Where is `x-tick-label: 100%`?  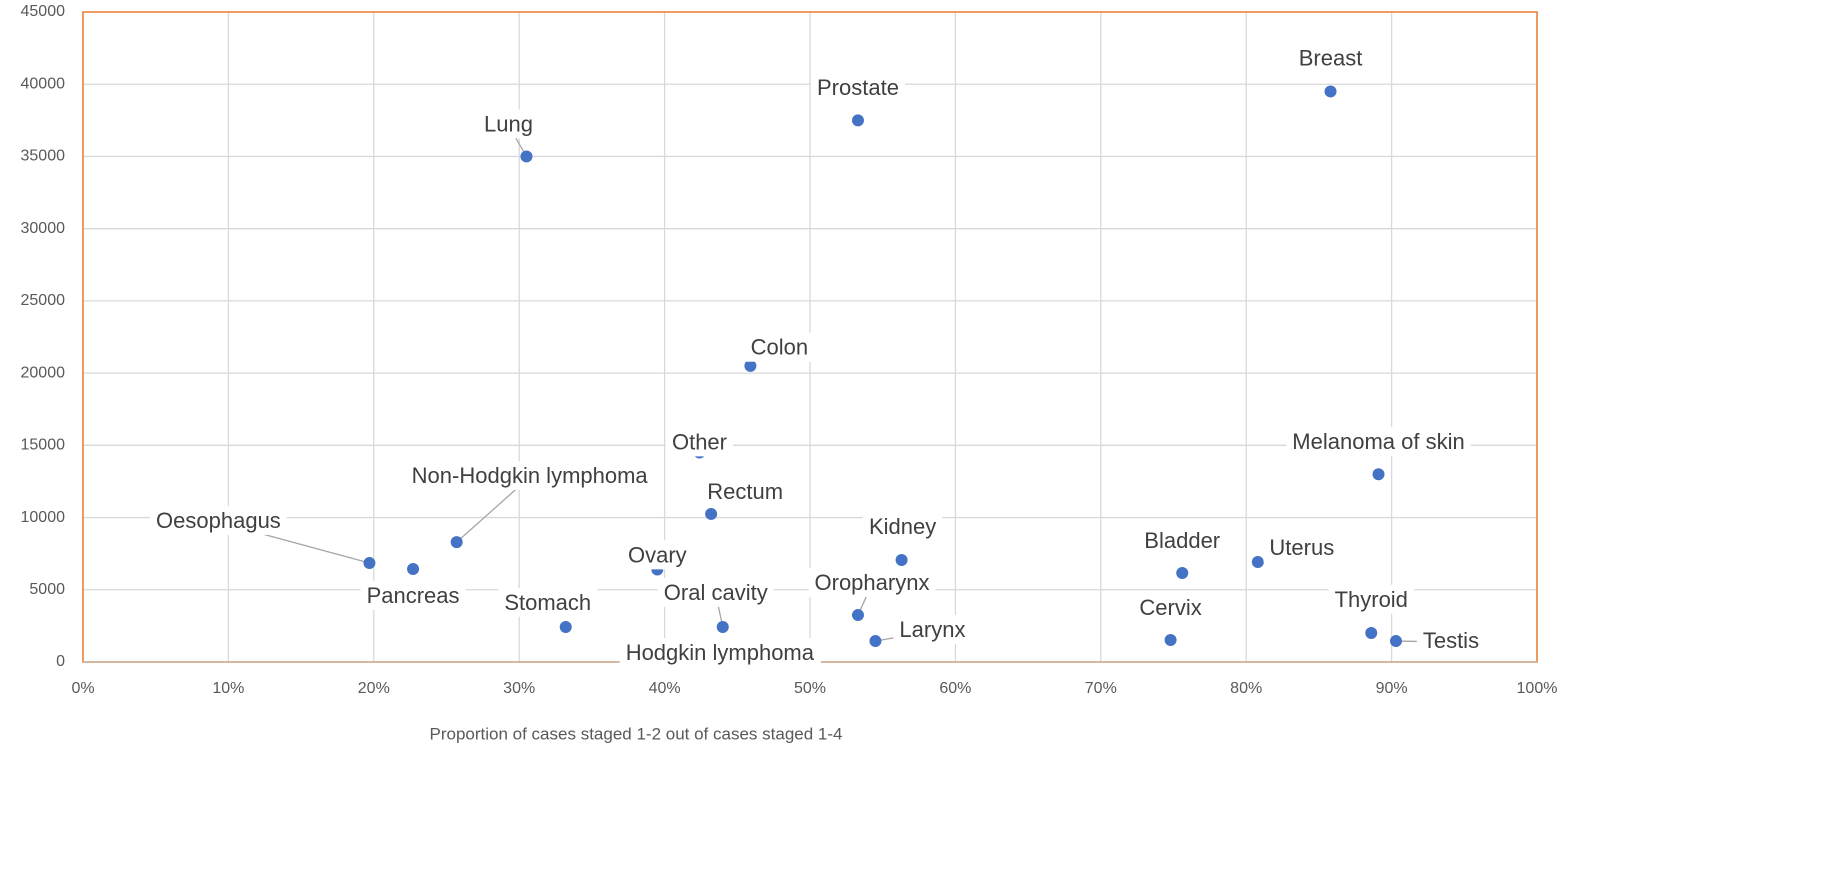
x-tick-label: 100% is located at coordinates (1537, 688).